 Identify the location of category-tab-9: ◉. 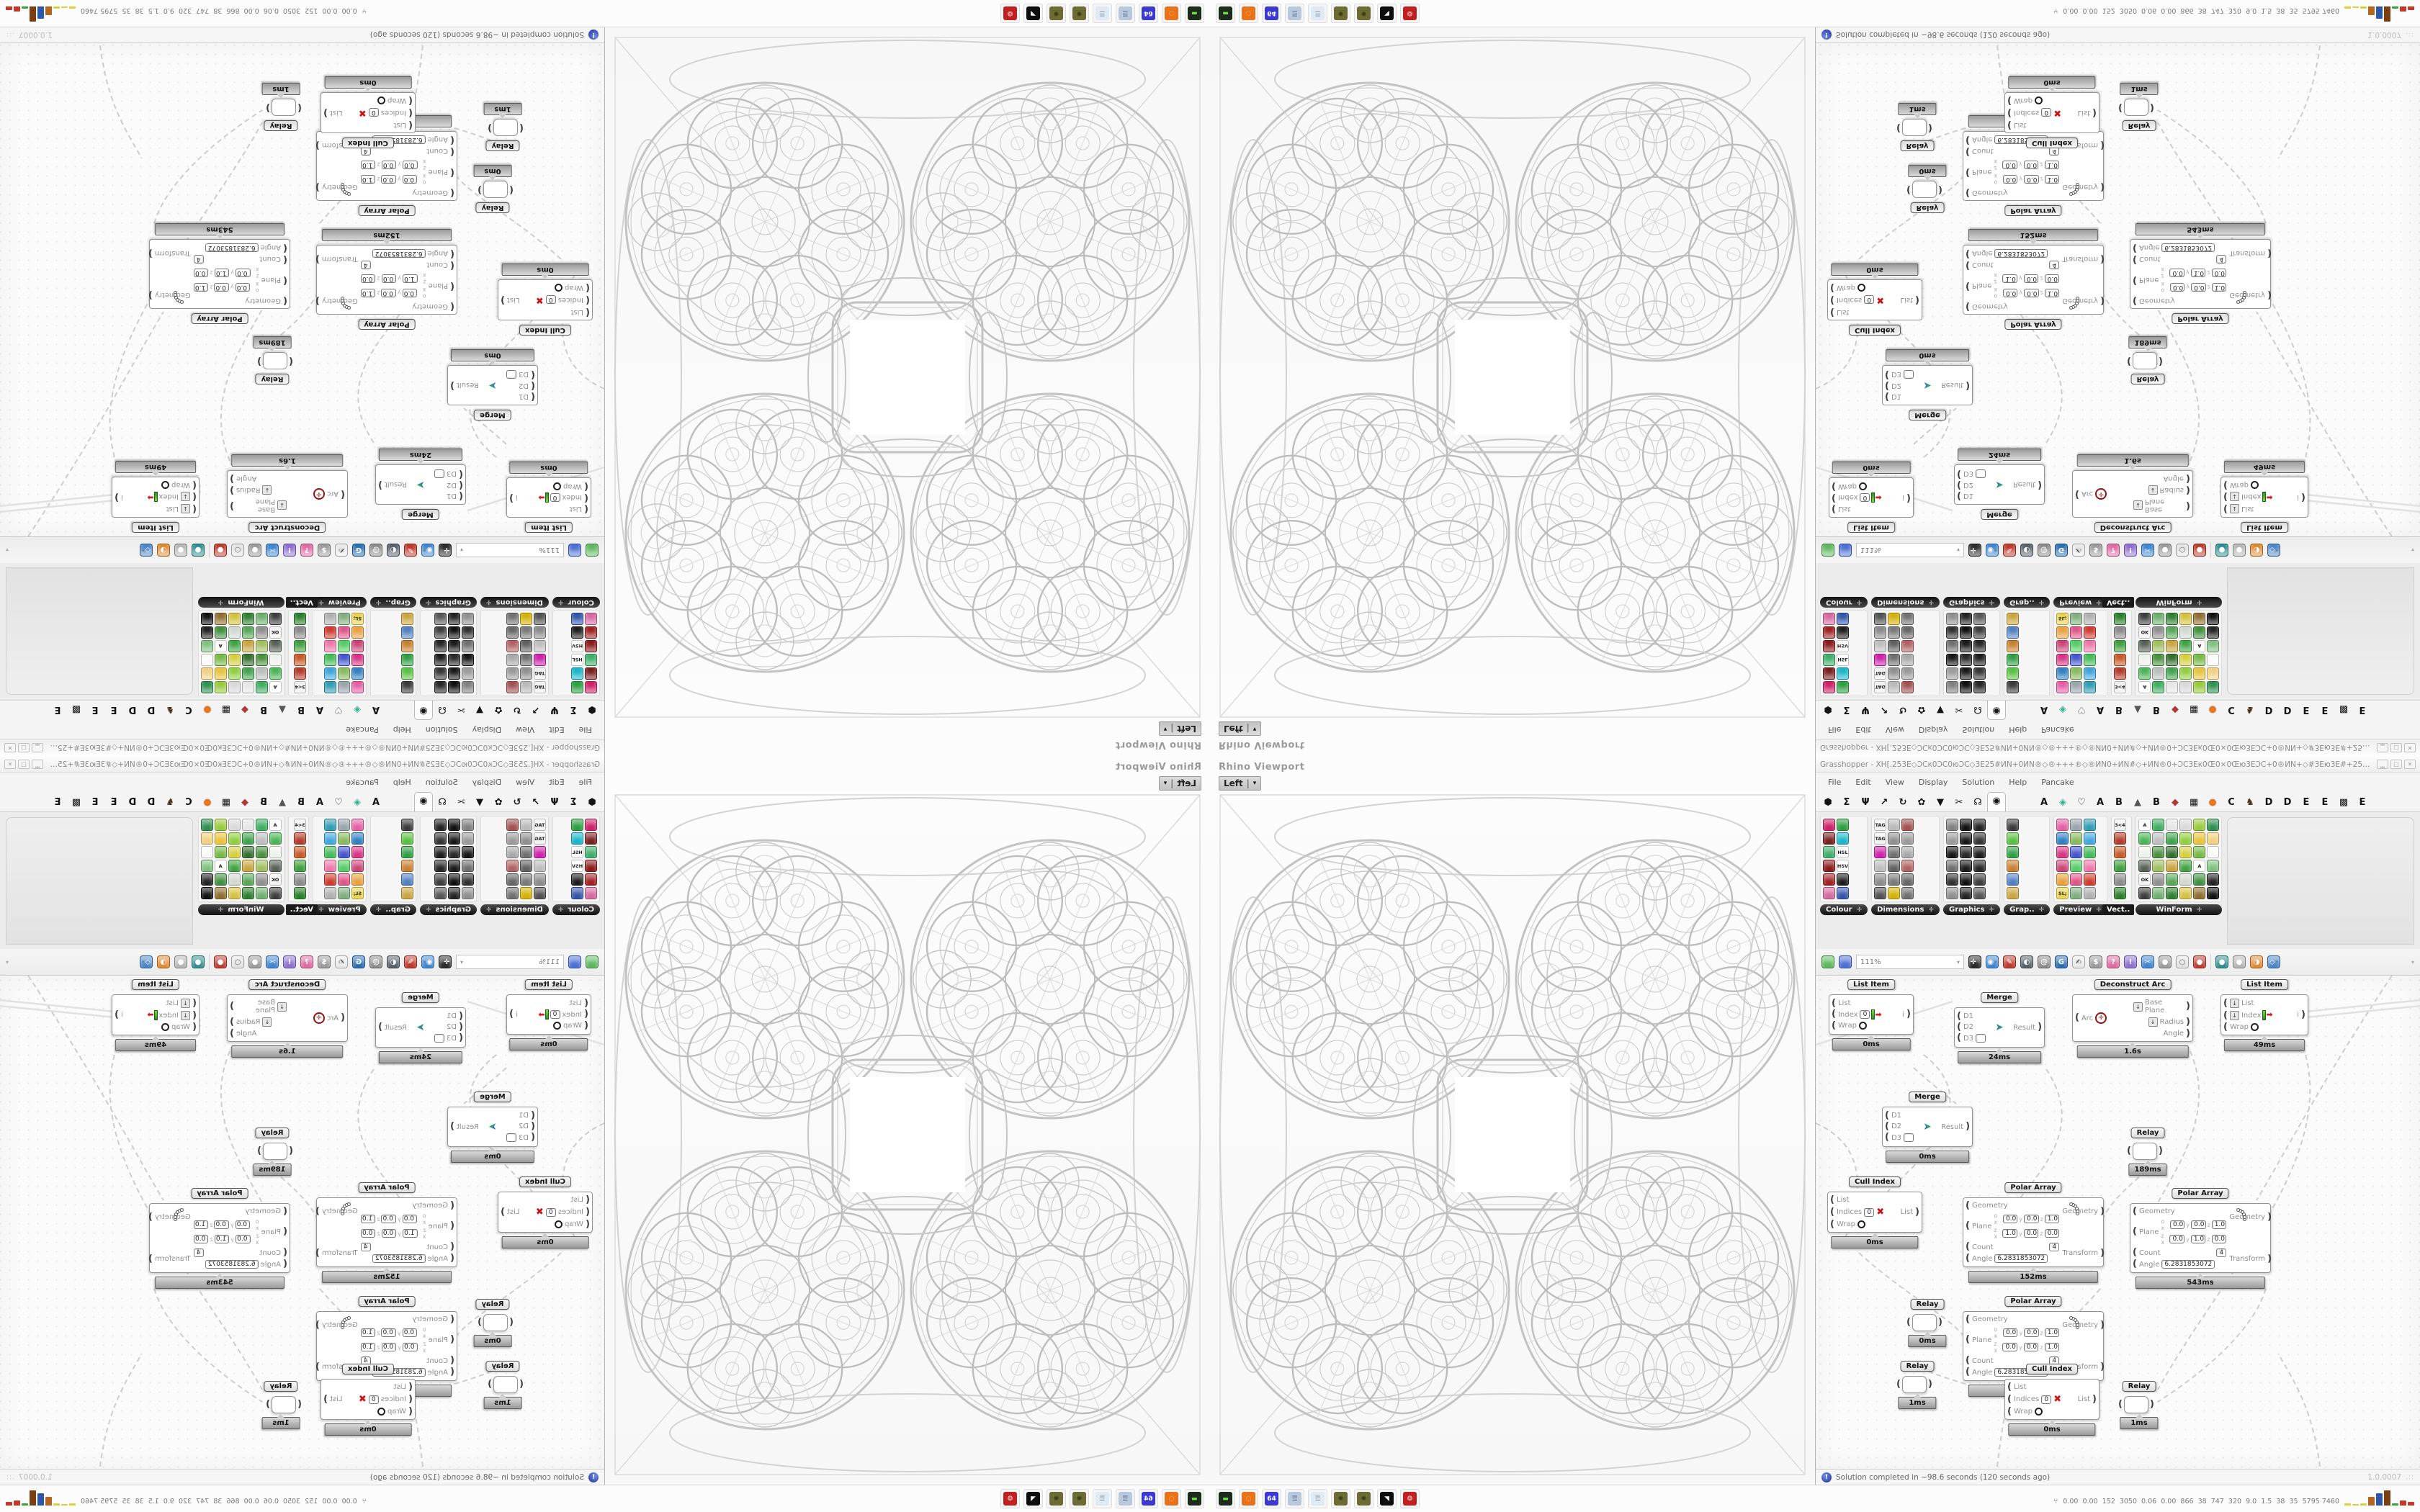
(423, 801).